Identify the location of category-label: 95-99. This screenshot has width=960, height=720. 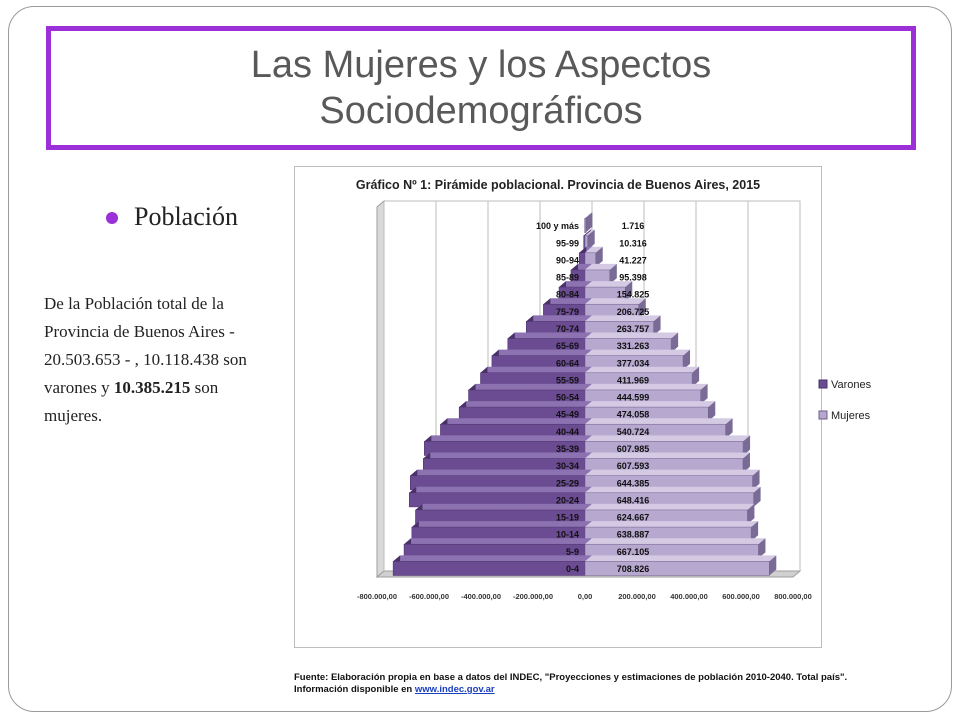
(567, 243).